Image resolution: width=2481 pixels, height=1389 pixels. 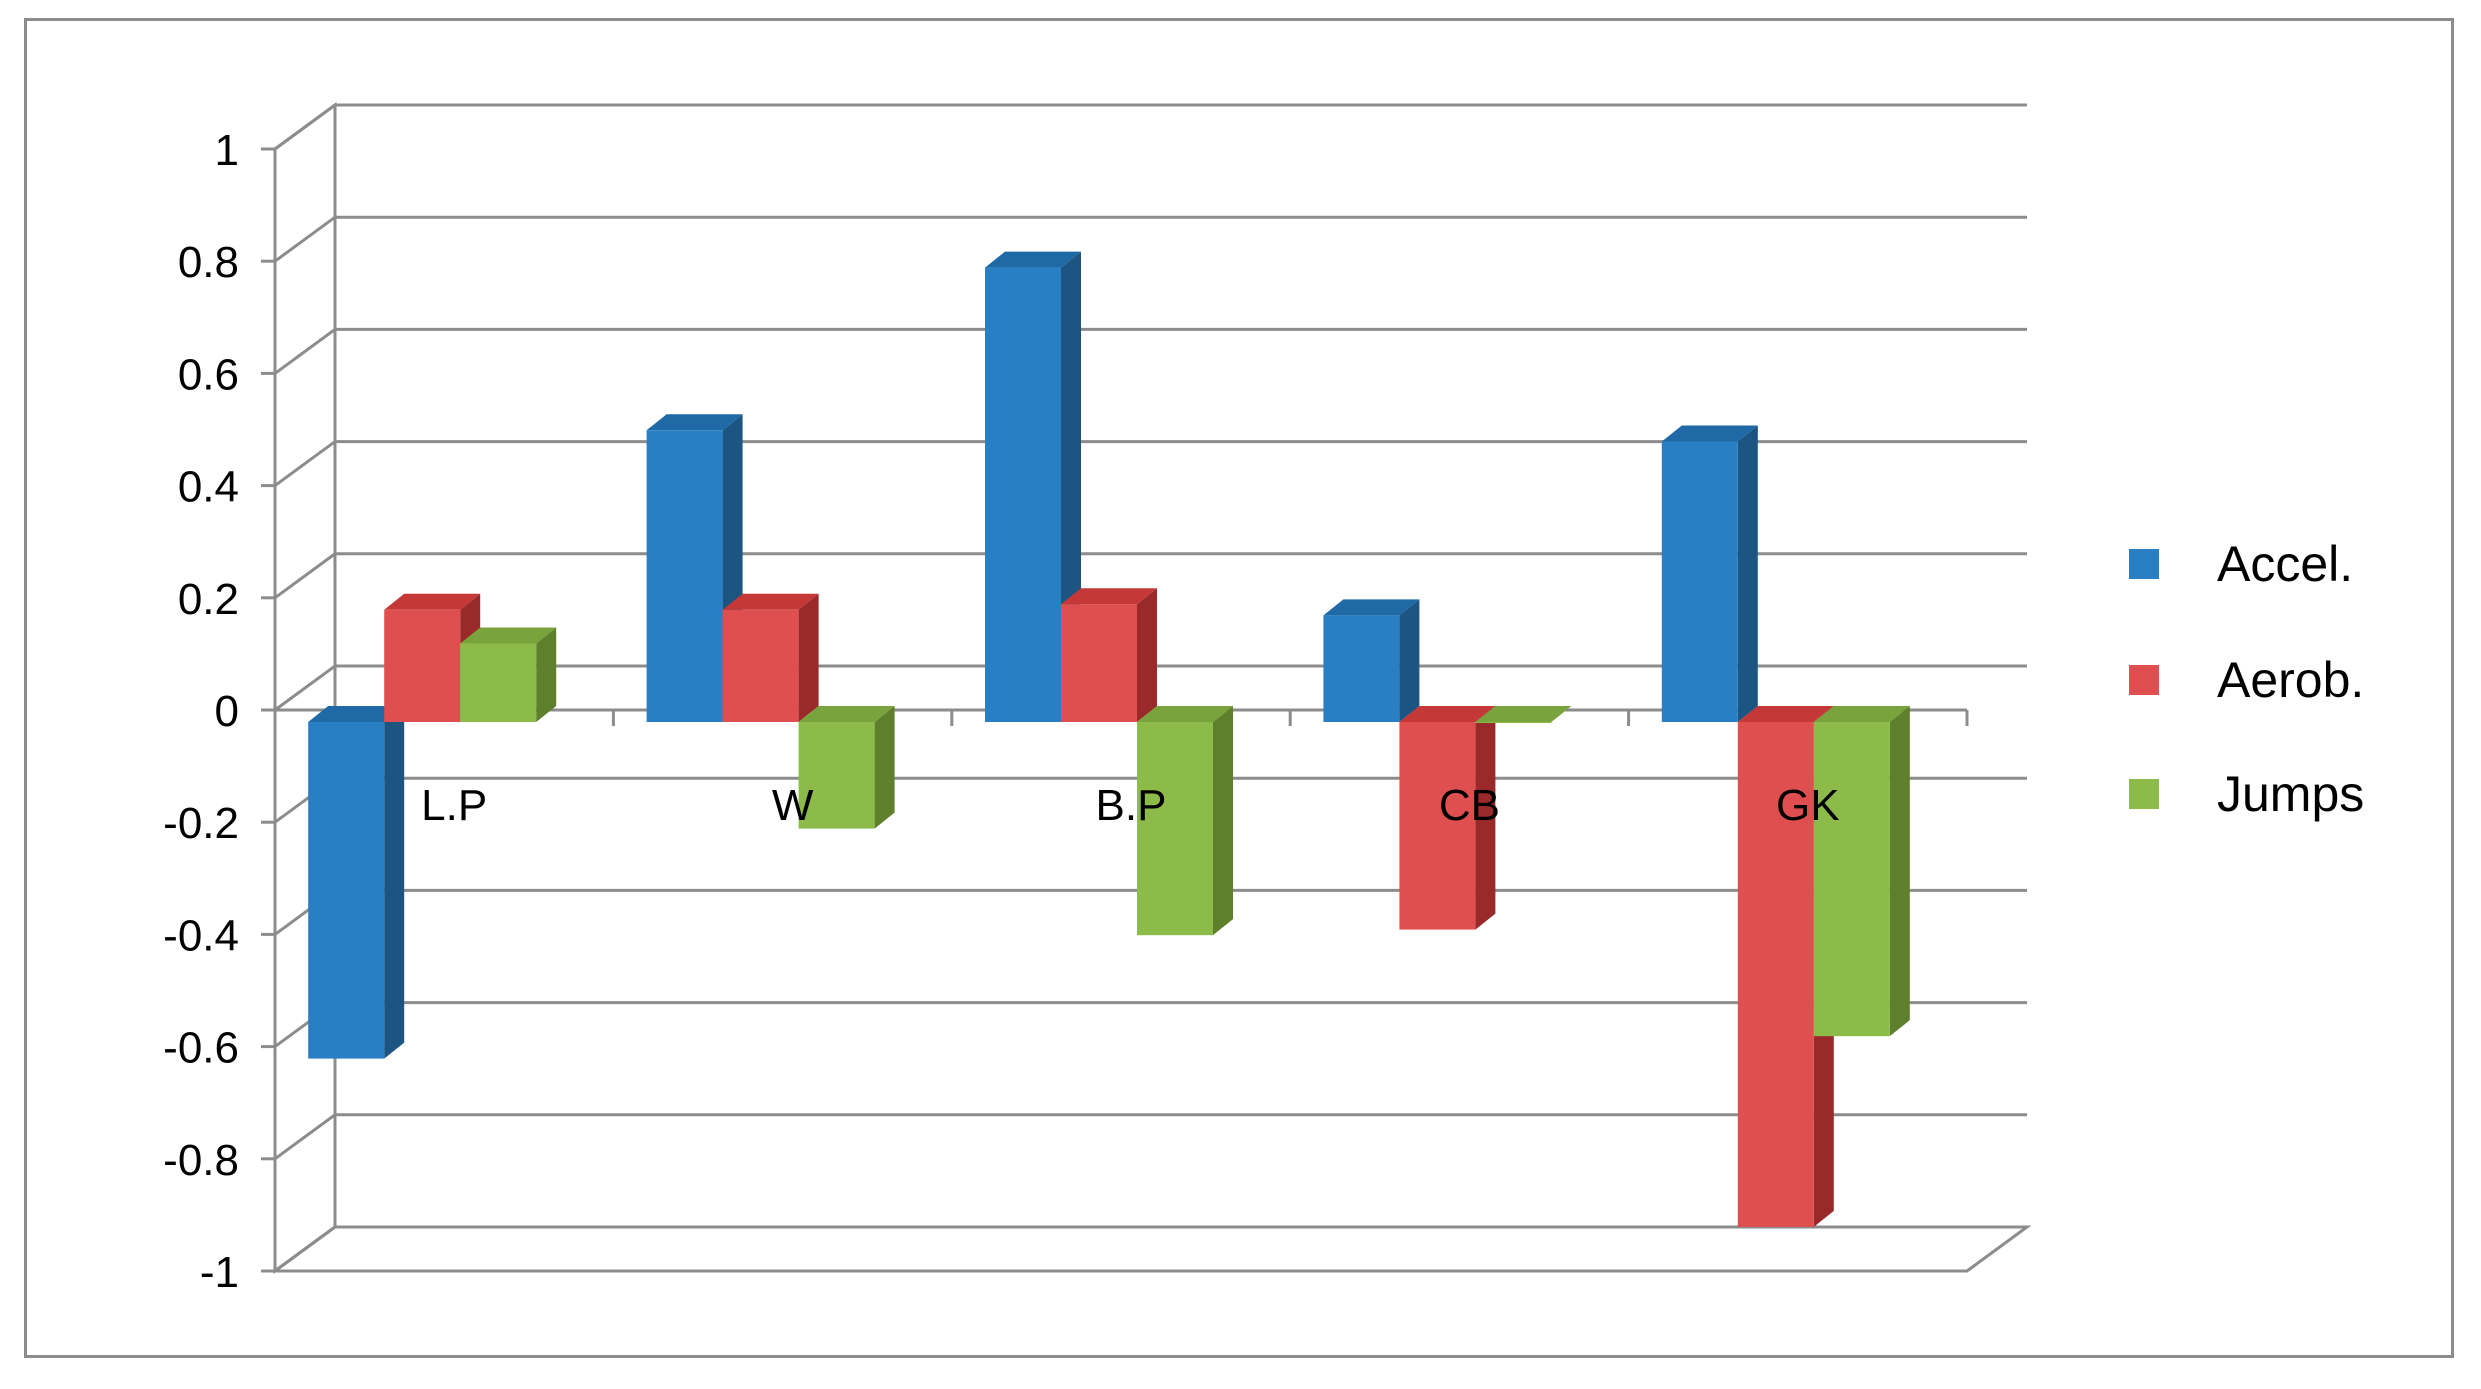 I want to click on y-tick-label: -0.6, so click(x=201, y=1048).